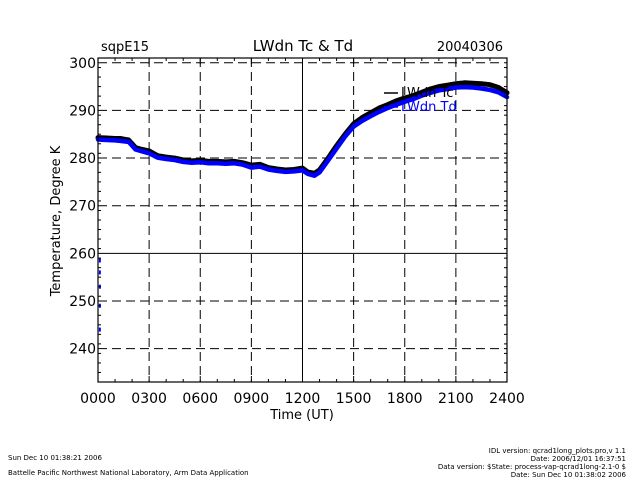 The image size is (640, 480). I want to click on y-tick-labels: 240 250 260 270 280 290 300, so click(82, 207).